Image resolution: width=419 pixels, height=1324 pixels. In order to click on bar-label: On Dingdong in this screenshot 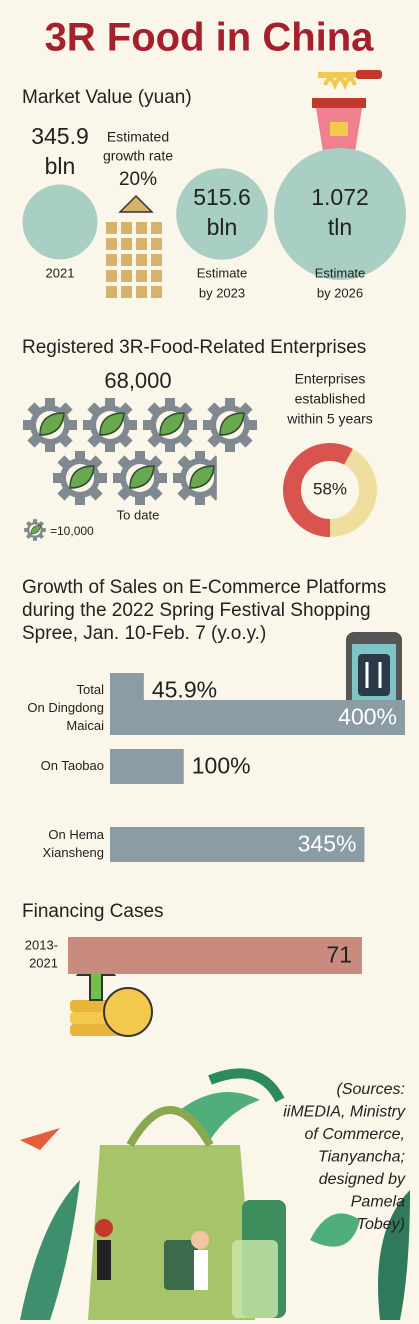, I will do `click(65, 707)`.